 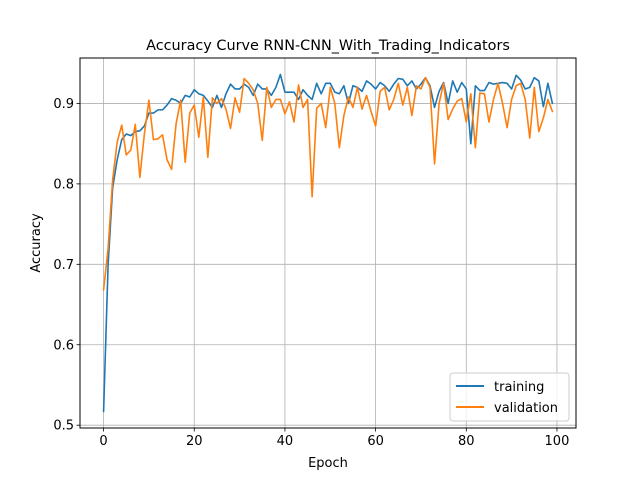 I want to click on y-axis-ticks: 0.5 0.6 0.7 0.8 0.9, so click(x=66, y=265).